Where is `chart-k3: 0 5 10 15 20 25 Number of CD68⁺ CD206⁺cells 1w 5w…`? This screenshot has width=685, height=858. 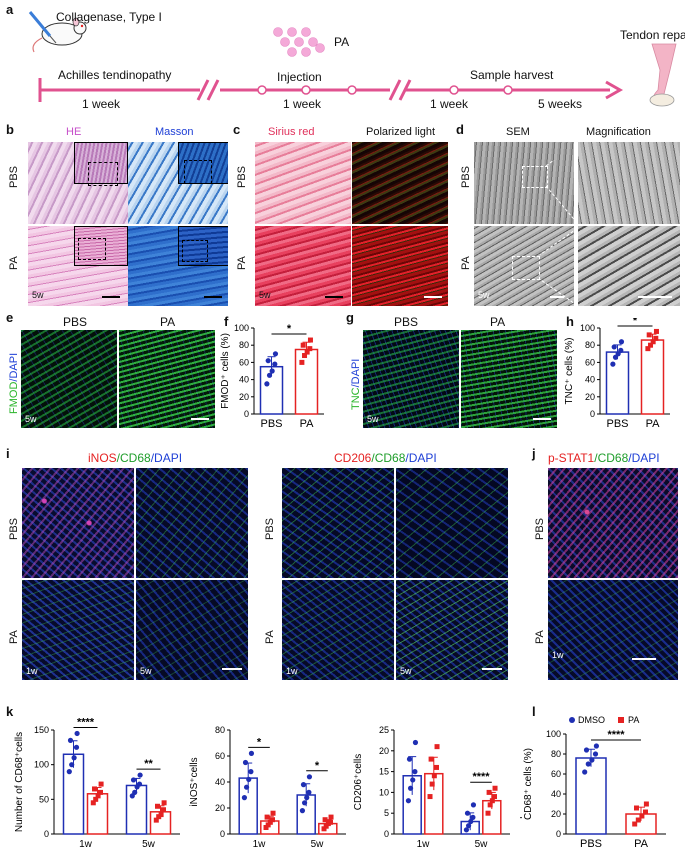 chart-k3: 0 5 10 15 20 25 Number of CD68⁺ CD206⁺cells 1w 5w… is located at coordinates (430, 787).